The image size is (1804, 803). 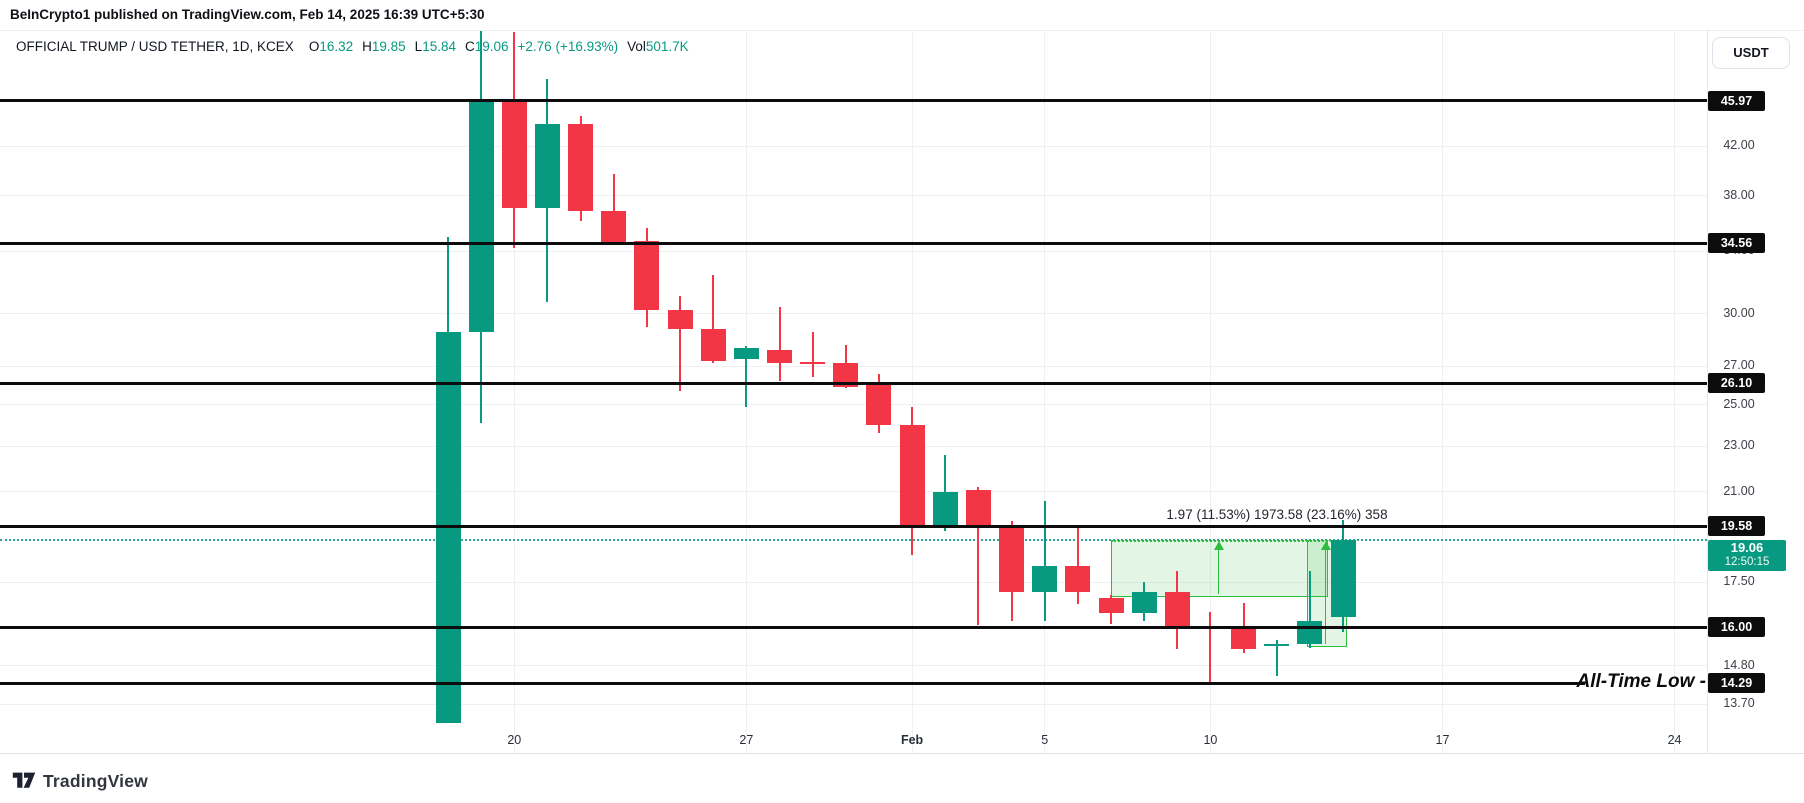 What do you see at coordinates (469, 46) in the screenshot?
I see `ohlc-field-label: C` at bounding box center [469, 46].